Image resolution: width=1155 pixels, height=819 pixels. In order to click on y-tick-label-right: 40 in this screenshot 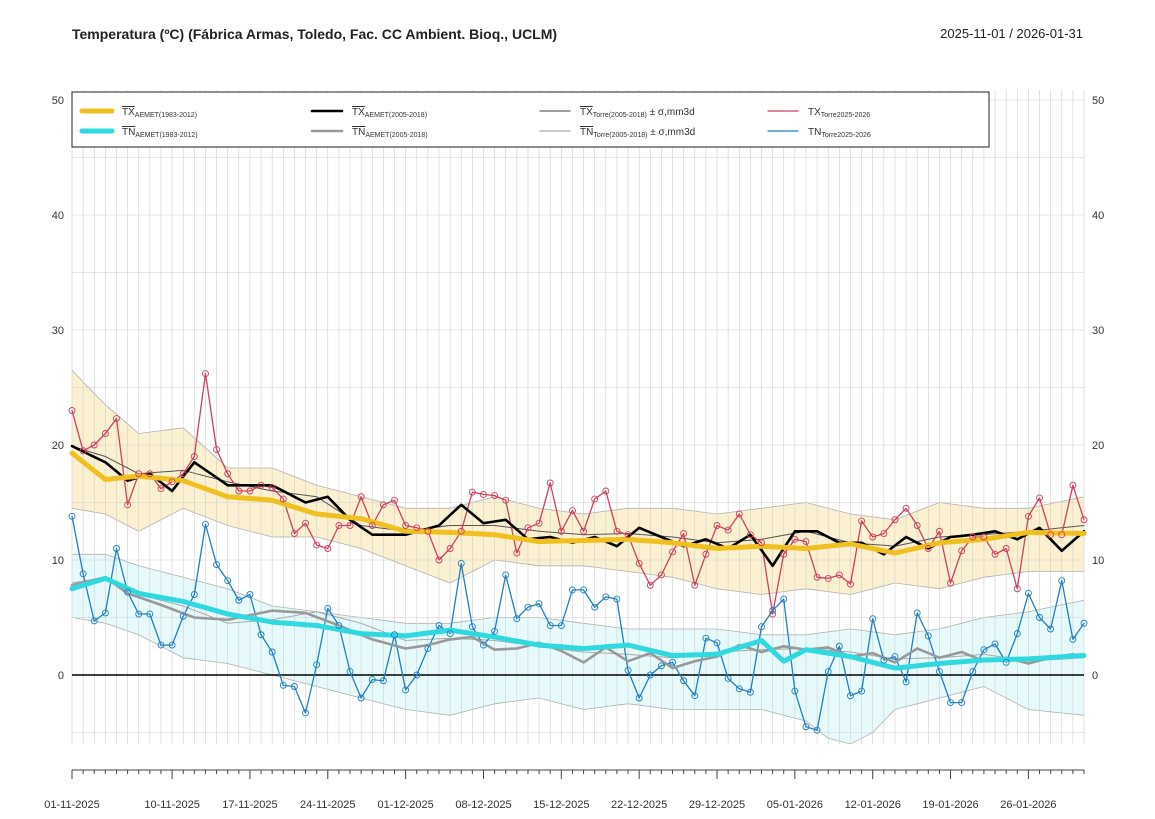, I will do `click(1098, 216)`.